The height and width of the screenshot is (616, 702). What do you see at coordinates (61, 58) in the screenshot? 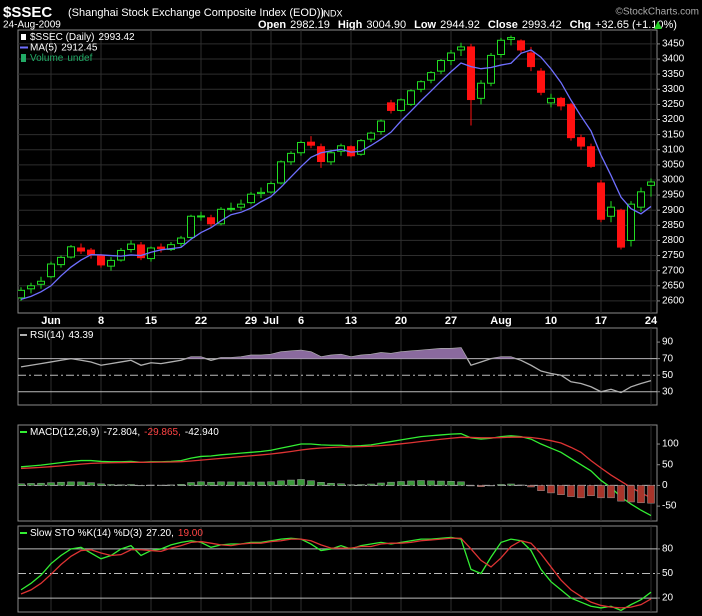
I see `legend-entry: Volume undef` at bounding box center [61, 58].